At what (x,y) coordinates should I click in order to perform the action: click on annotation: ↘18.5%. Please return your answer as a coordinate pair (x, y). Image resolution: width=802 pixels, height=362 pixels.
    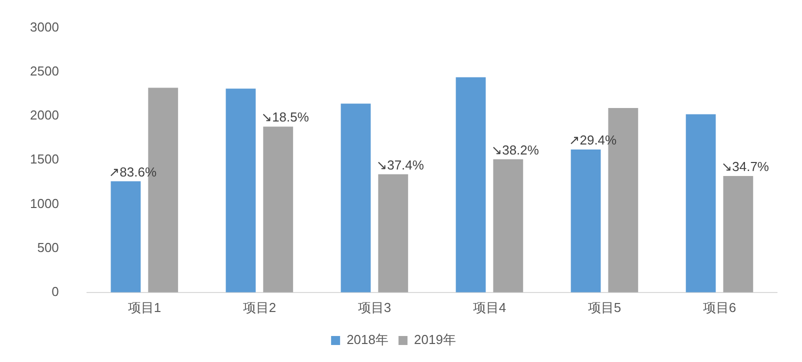
    Looking at the image, I should click on (285, 117).